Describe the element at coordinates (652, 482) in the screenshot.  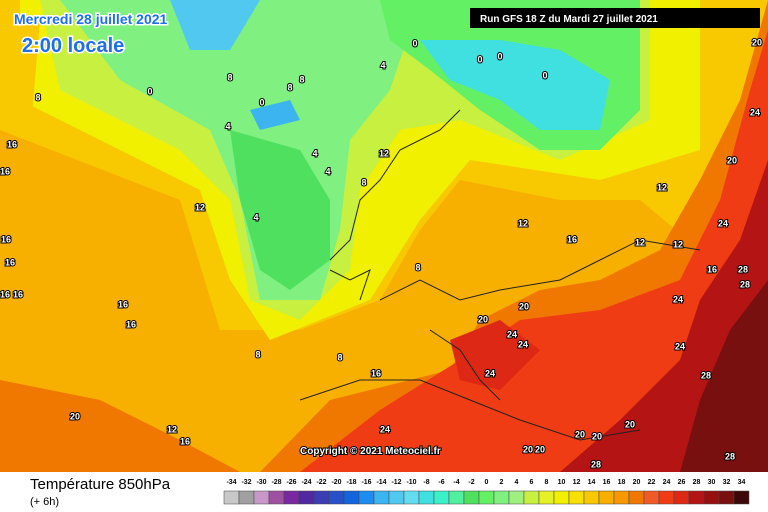
I see `scale-label: 22` at that location.